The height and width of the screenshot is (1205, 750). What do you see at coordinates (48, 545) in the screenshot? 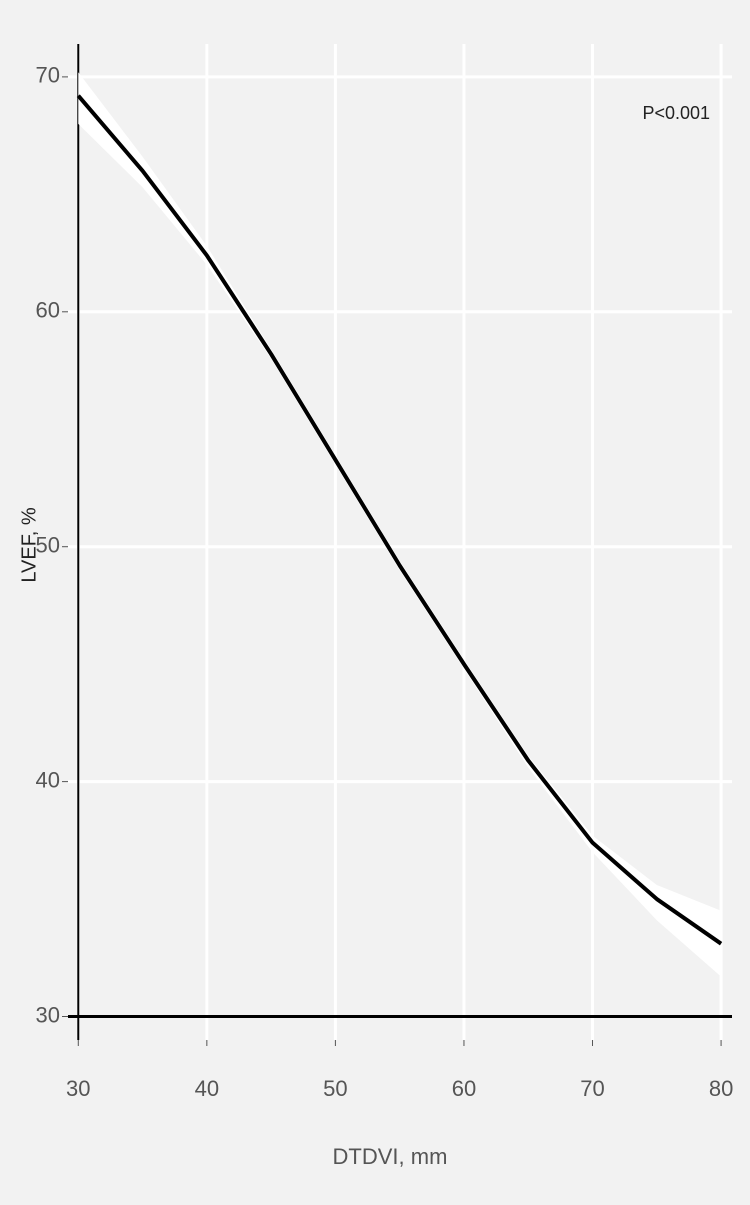
I see `y-tick-label: 50` at bounding box center [48, 545].